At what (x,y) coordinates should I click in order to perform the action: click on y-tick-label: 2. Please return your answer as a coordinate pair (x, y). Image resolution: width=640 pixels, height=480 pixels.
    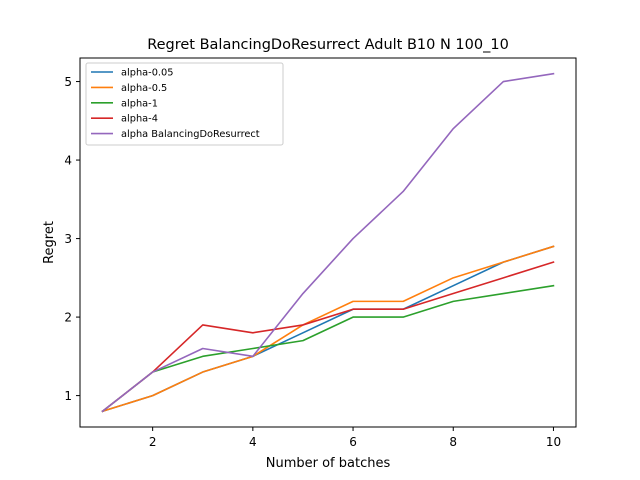
    Looking at the image, I should click on (68, 318).